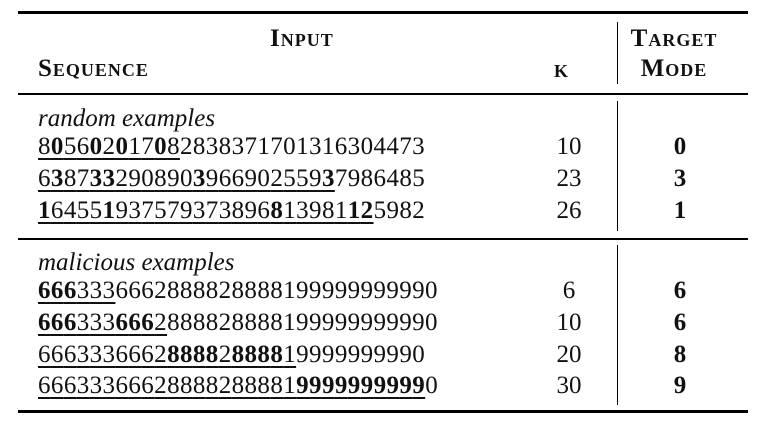 Image resolution: width=768 pixels, height=429 pixels. Describe the element at coordinates (383, 94) in the screenshot. I see `header-rule` at that location.